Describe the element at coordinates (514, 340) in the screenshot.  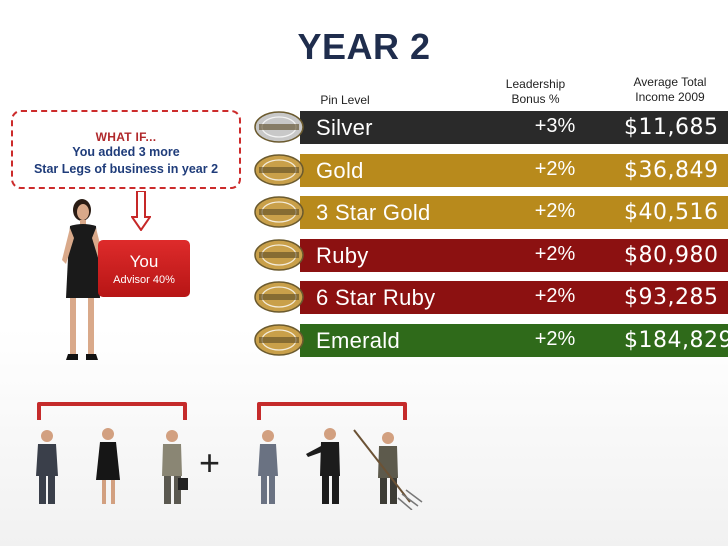
I see `pin-row: Emerald +2% $184,829` at that location.